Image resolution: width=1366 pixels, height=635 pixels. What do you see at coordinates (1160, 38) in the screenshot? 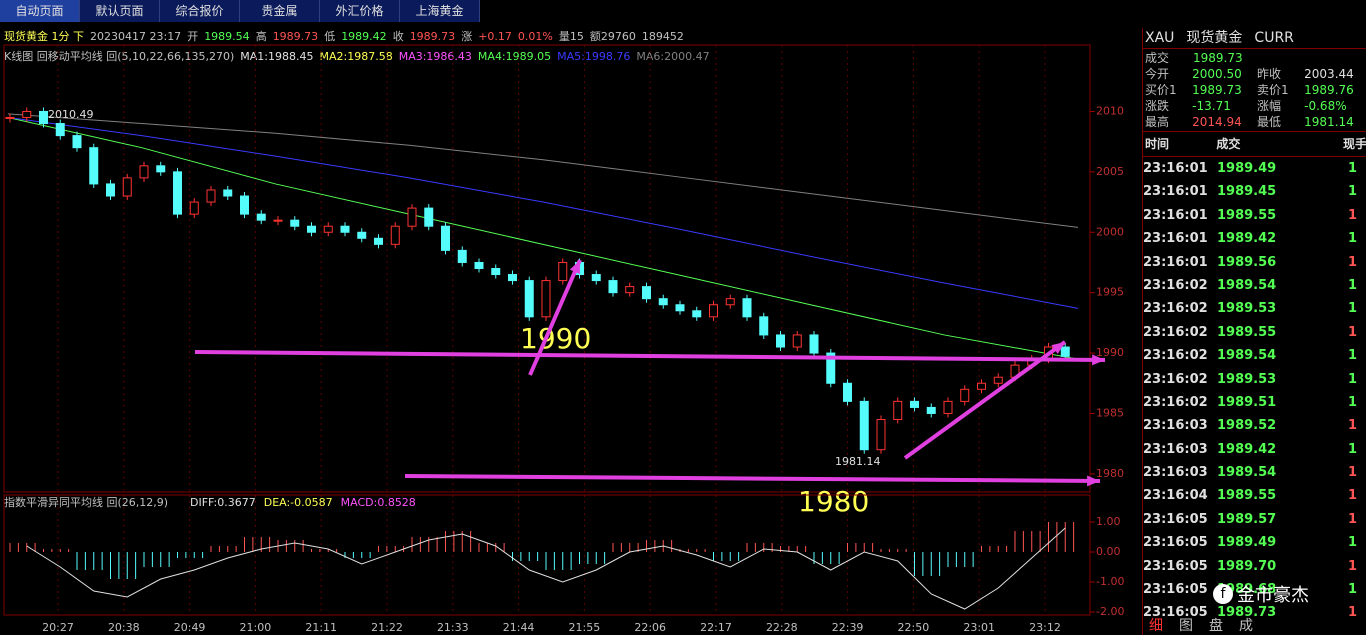
I see `quote-header-text: XAU` at bounding box center [1160, 38].